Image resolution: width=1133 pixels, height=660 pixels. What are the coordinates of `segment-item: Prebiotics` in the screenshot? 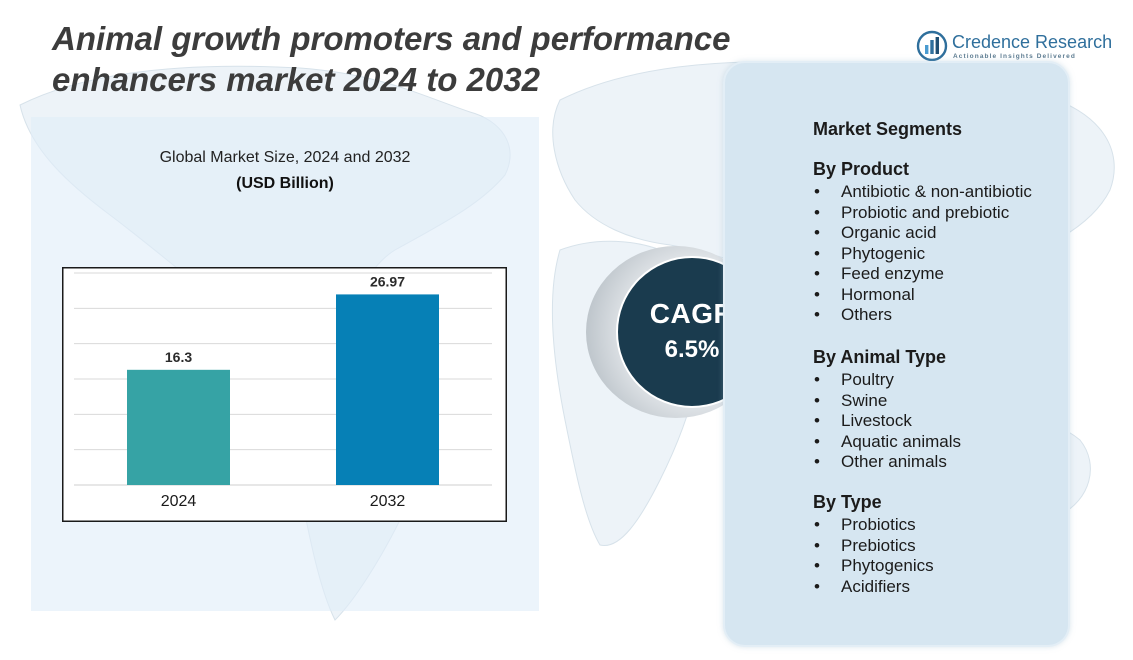 It's located at (873, 546).